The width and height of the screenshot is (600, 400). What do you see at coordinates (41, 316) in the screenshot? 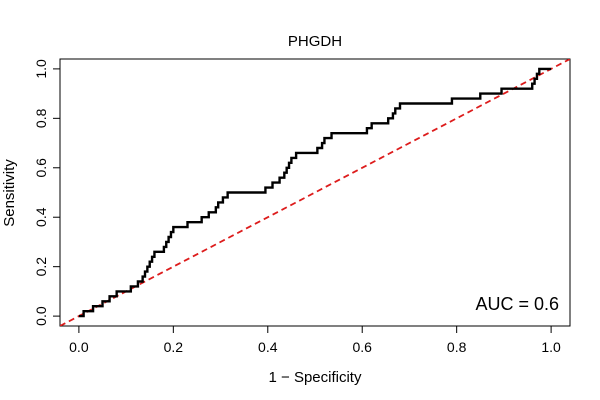
I see `y-tick-label: 0.0` at bounding box center [41, 316].